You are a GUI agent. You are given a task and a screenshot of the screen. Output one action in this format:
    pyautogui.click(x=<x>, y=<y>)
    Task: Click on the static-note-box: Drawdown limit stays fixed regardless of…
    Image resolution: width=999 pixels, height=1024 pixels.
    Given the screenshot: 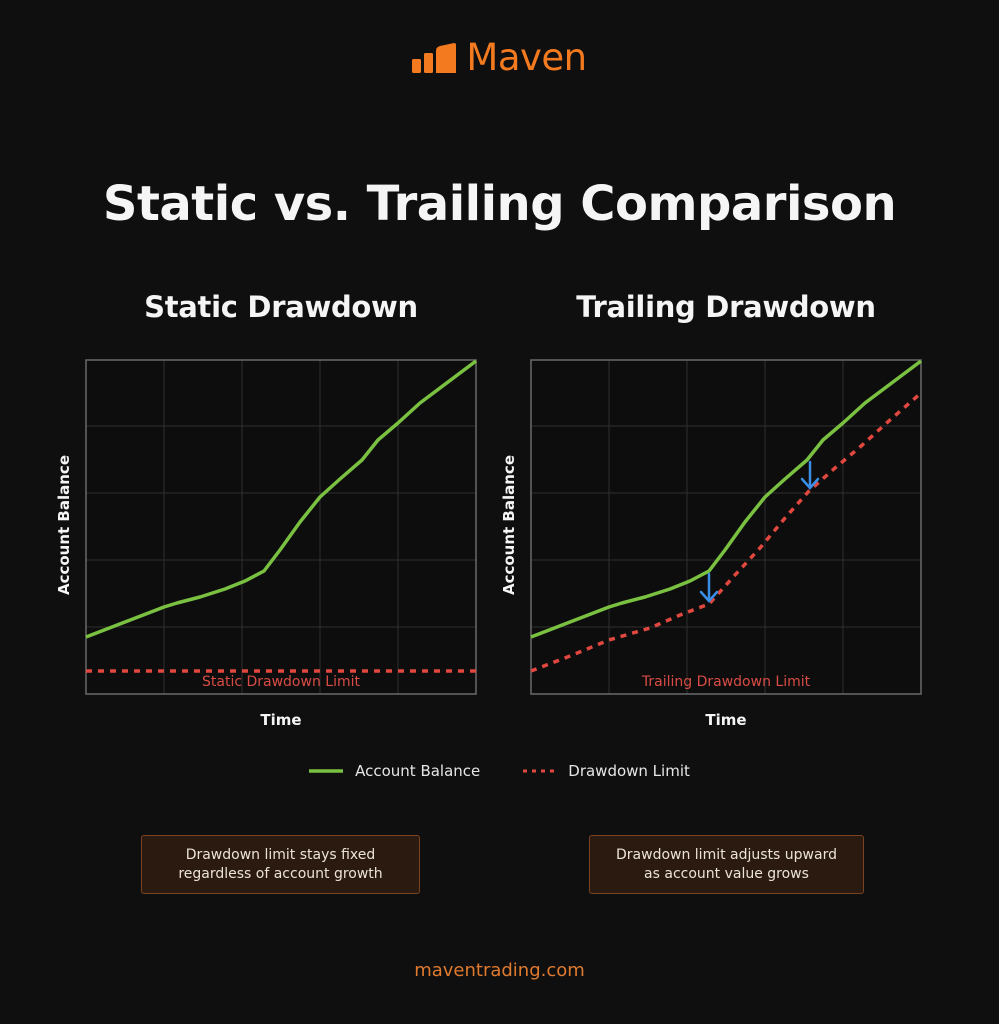 What is the action you would take?
    pyautogui.click(x=280, y=864)
    